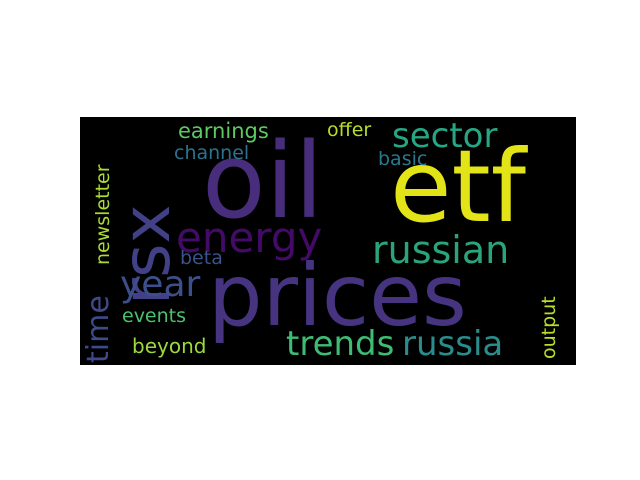 The image size is (640, 480). I want to click on word-russia: russia, so click(453, 344).